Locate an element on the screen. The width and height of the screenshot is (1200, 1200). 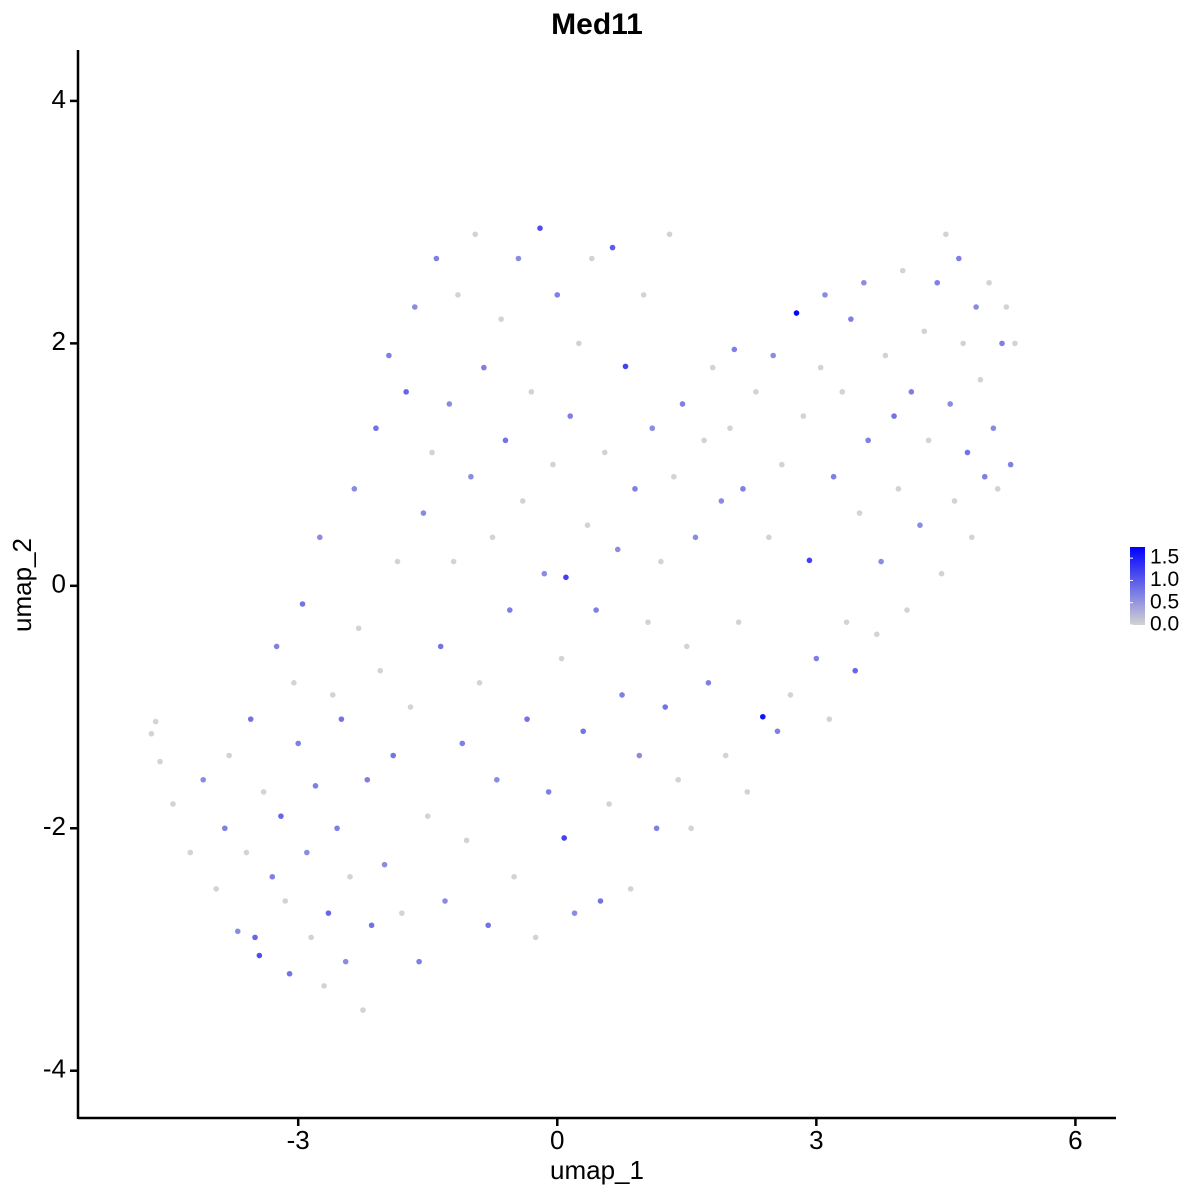
y-axis-label: umap_2 is located at coordinates (22, 585).